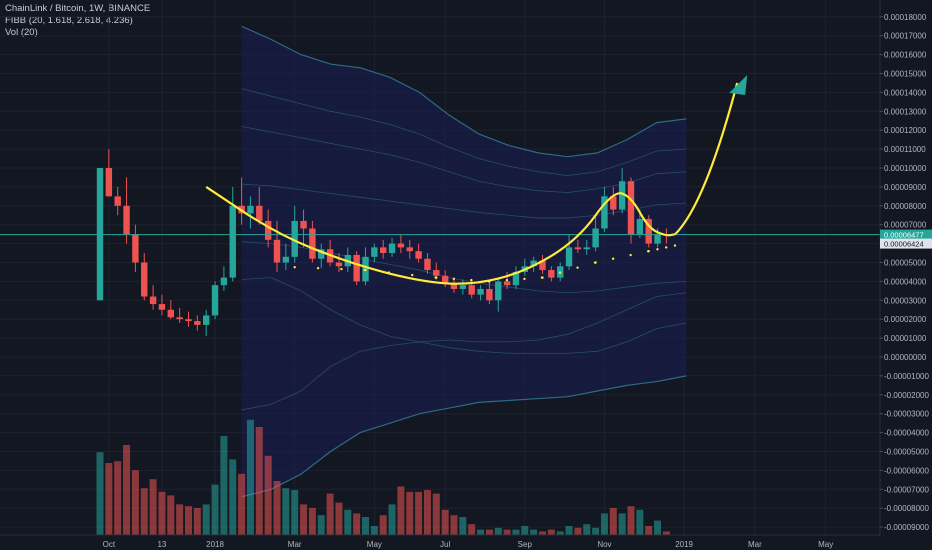 Image resolution: width=932 pixels, height=550 pixels. What do you see at coordinates (906, 395) in the screenshot?
I see `price-tick-label: -0.00002000` at bounding box center [906, 395].